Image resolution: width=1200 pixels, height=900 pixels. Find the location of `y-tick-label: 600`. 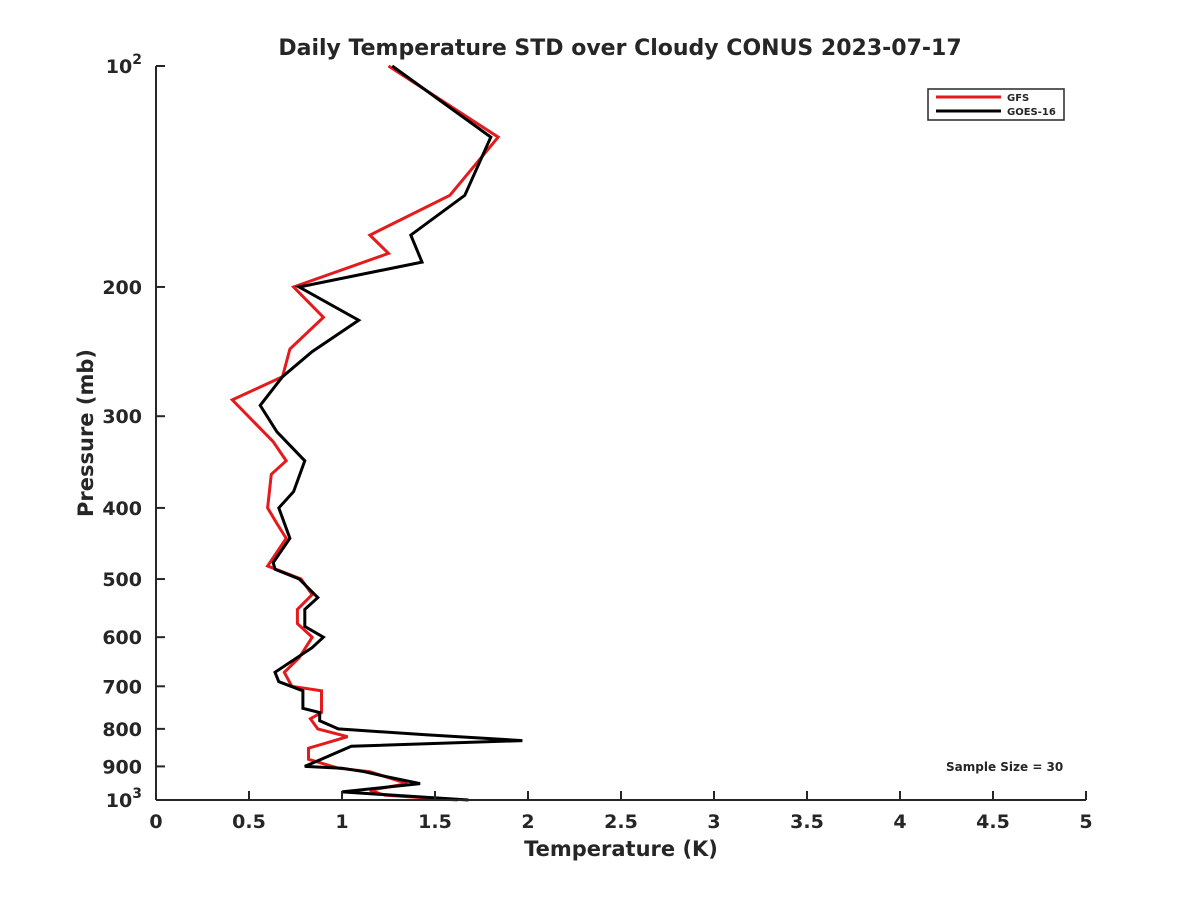

y-tick-label: 600 is located at coordinates (122, 638).